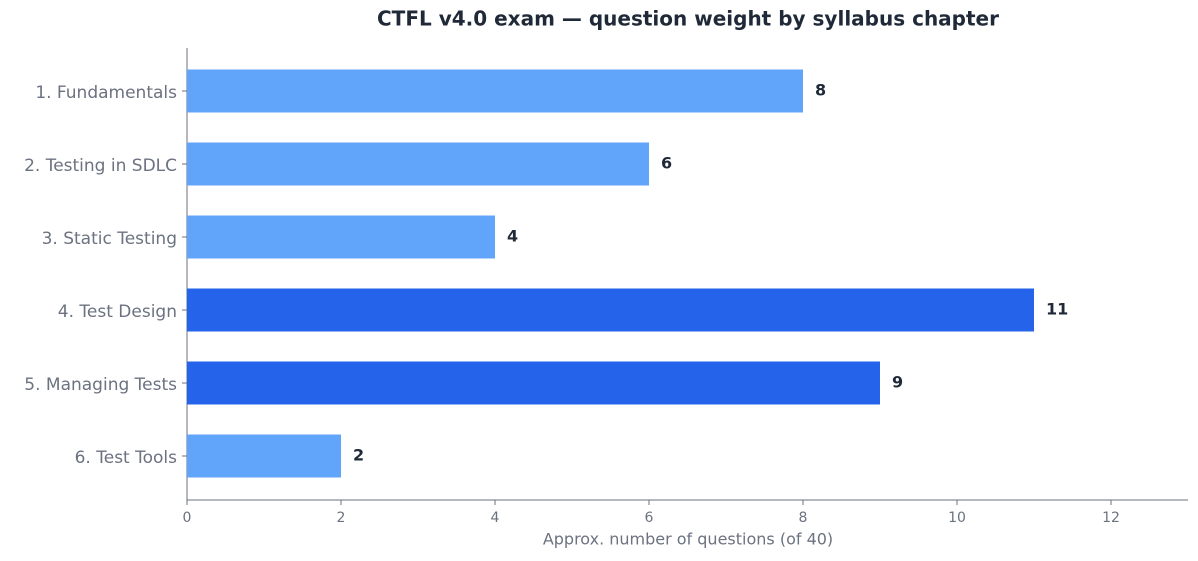 The image size is (1198, 561). I want to click on value-label: 9, so click(897, 382).